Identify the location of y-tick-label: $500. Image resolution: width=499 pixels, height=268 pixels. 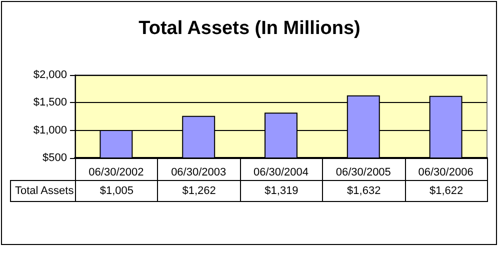
(54, 158).